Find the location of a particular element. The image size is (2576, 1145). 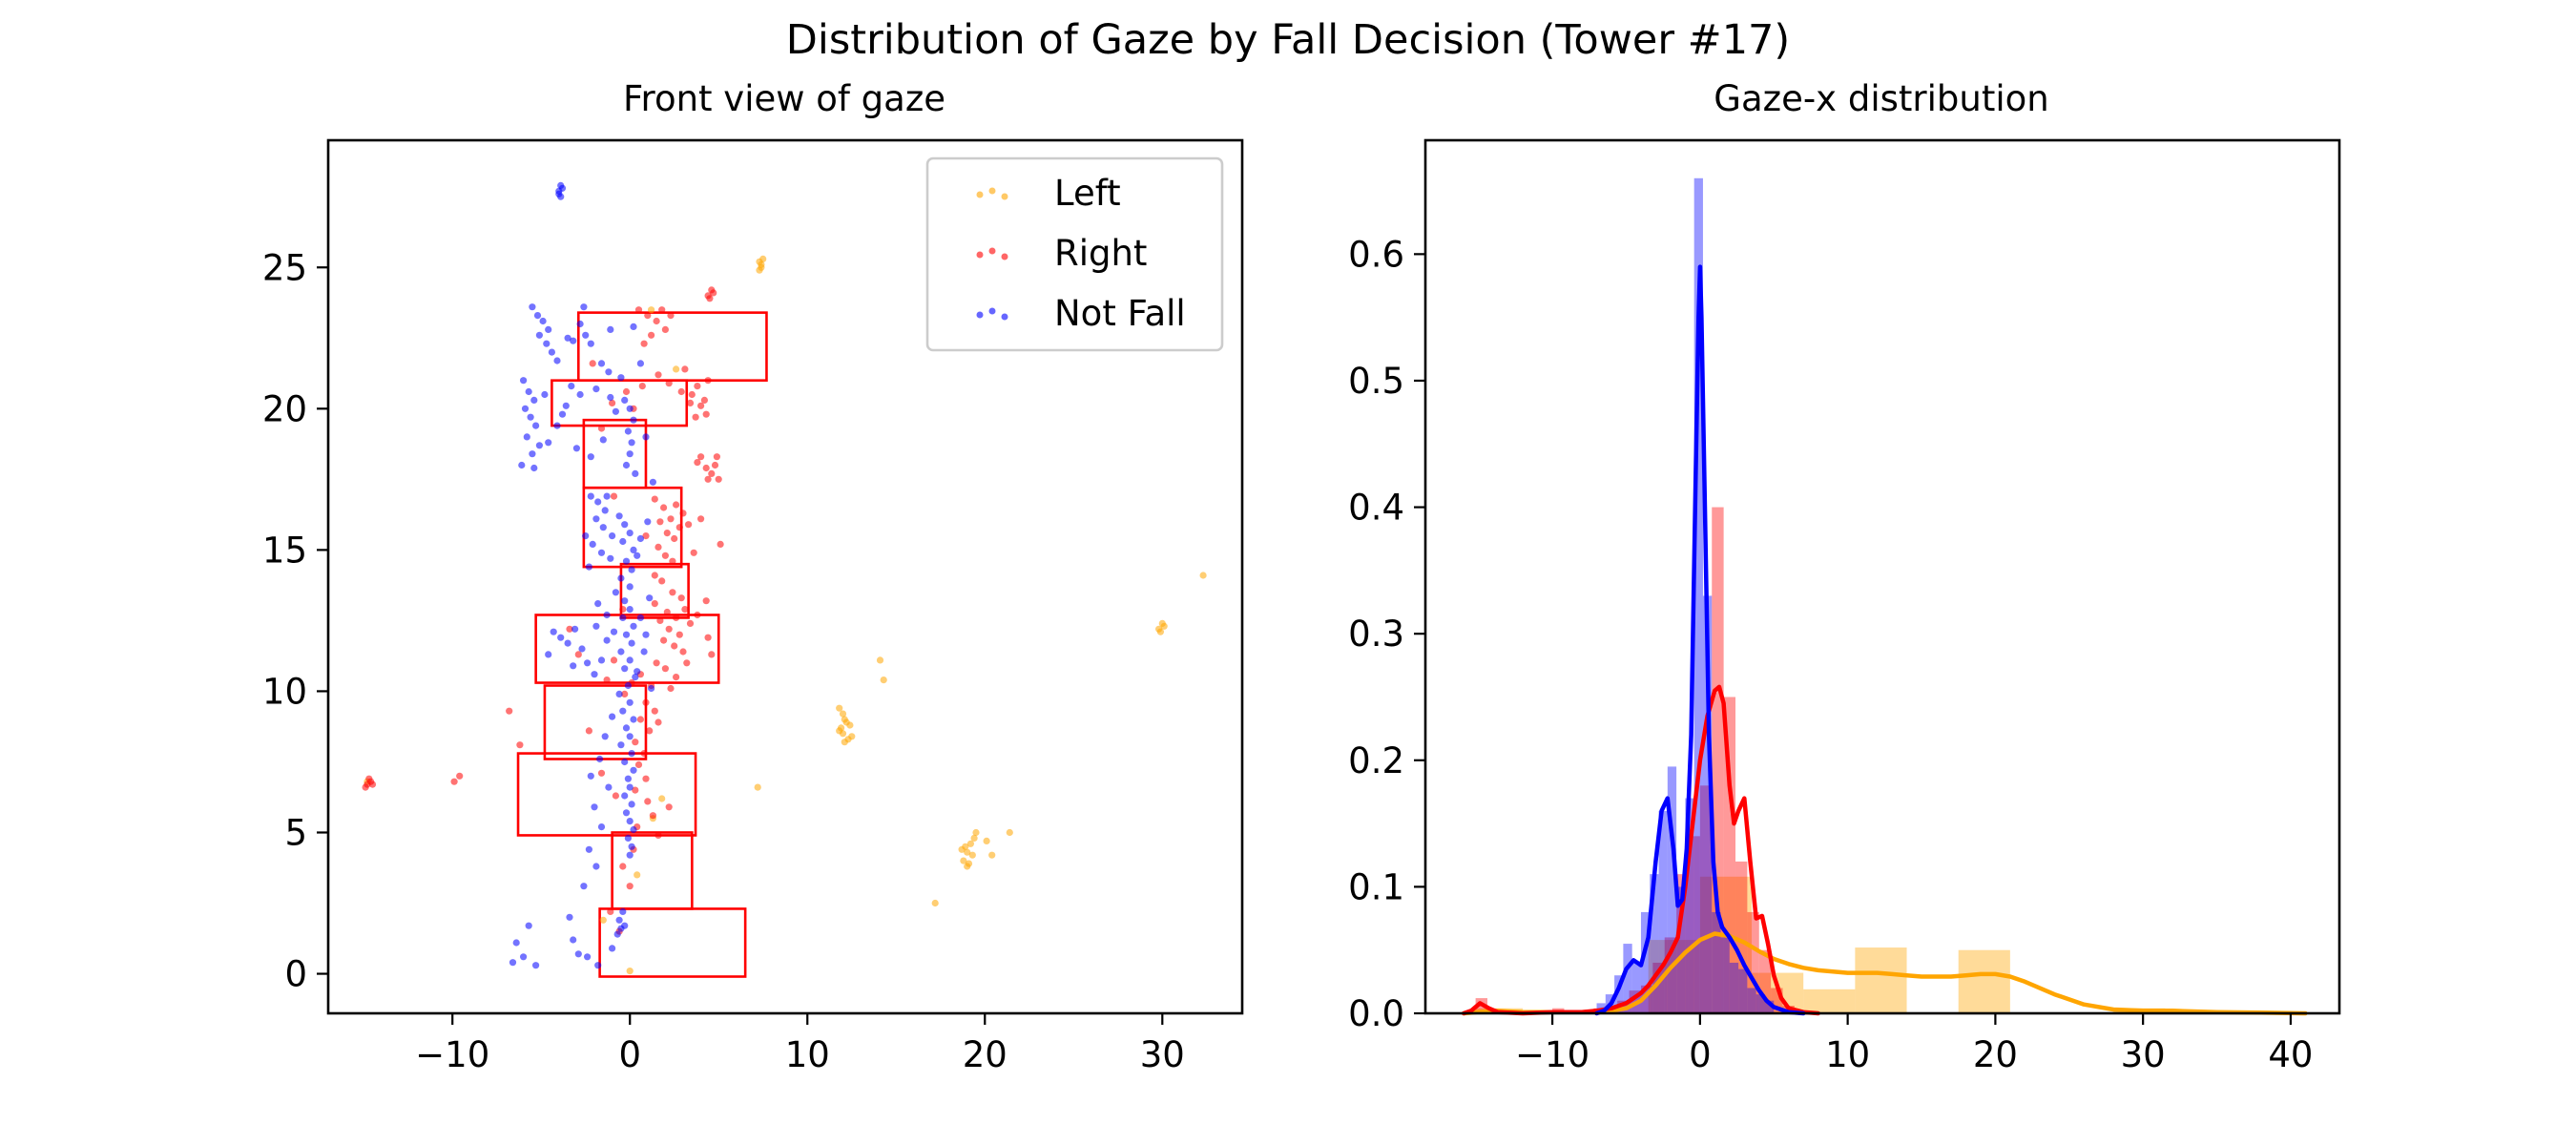

legend-frame is located at coordinates (1074, 254).